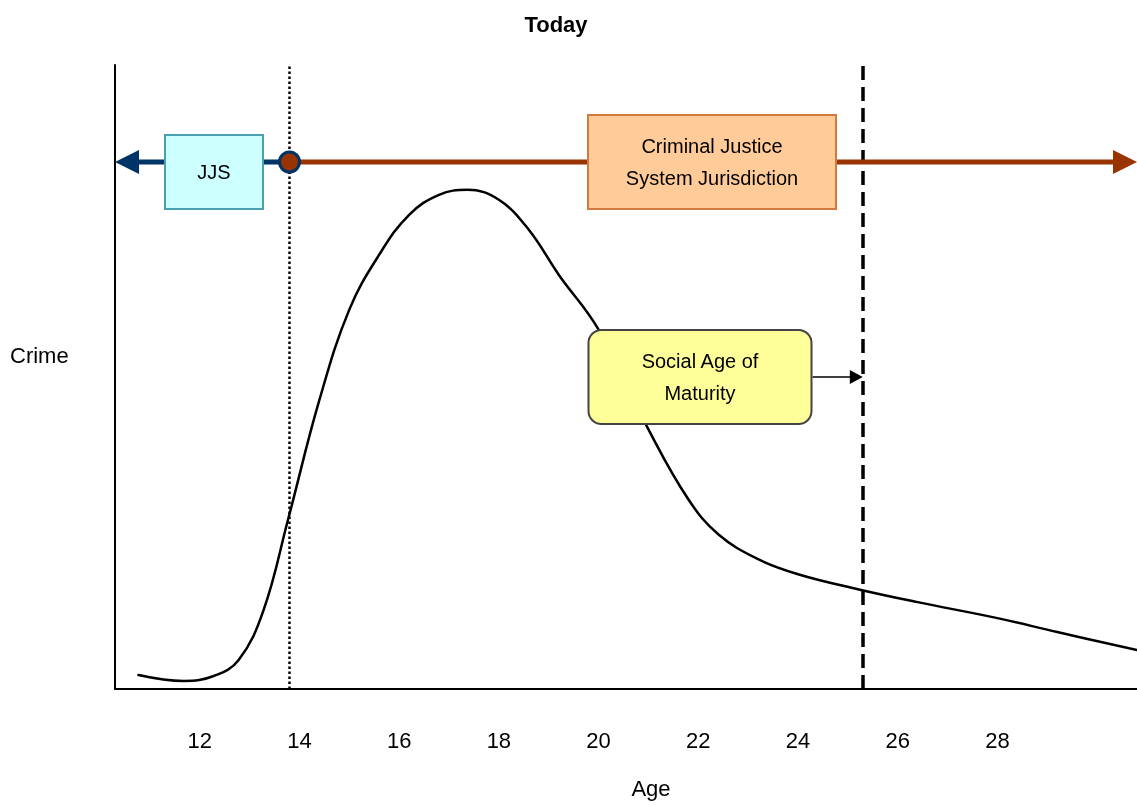 The height and width of the screenshot is (806, 1137). What do you see at coordinates (997, 740) in the screenshot?
I see `x-tick-label: 28` at bounding box center [997, 740].